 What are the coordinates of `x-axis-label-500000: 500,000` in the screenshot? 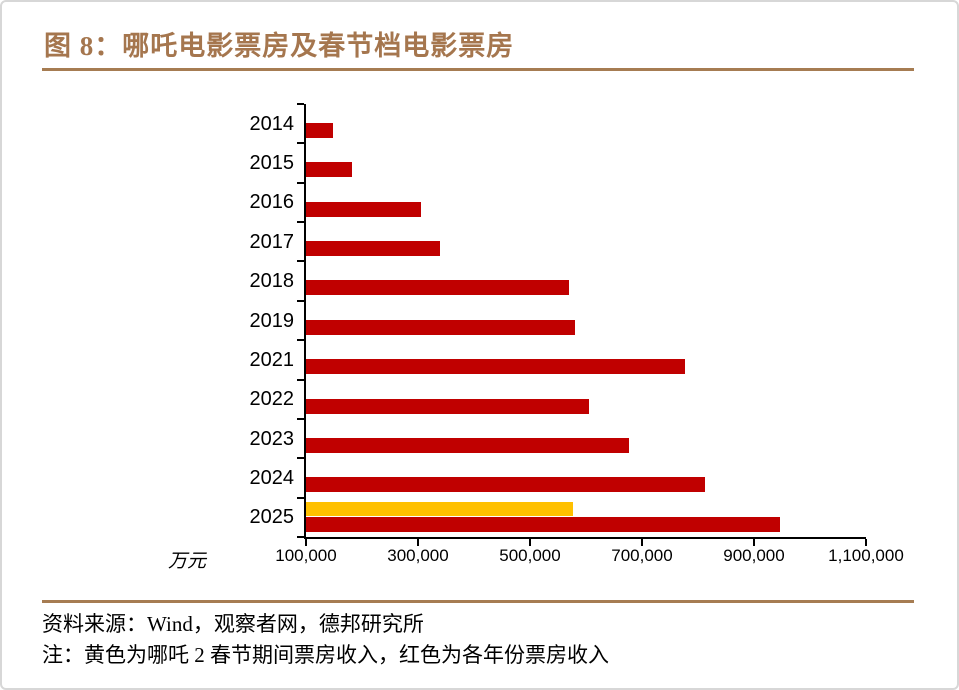 It's located at (530, 555).